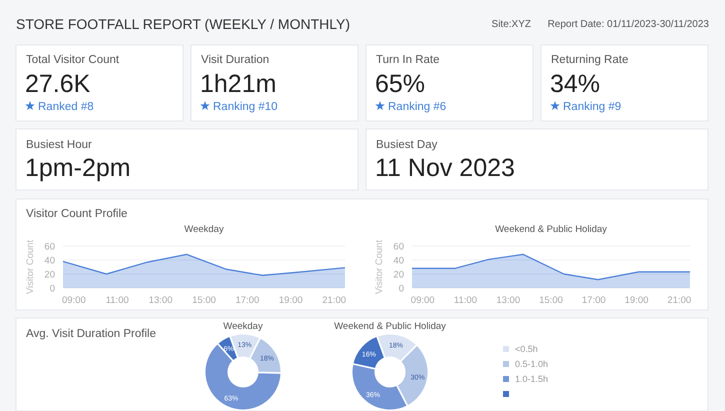 The width and height of the screenshot is (725, 411). I want to click on text: 65%, so click(400, 84).